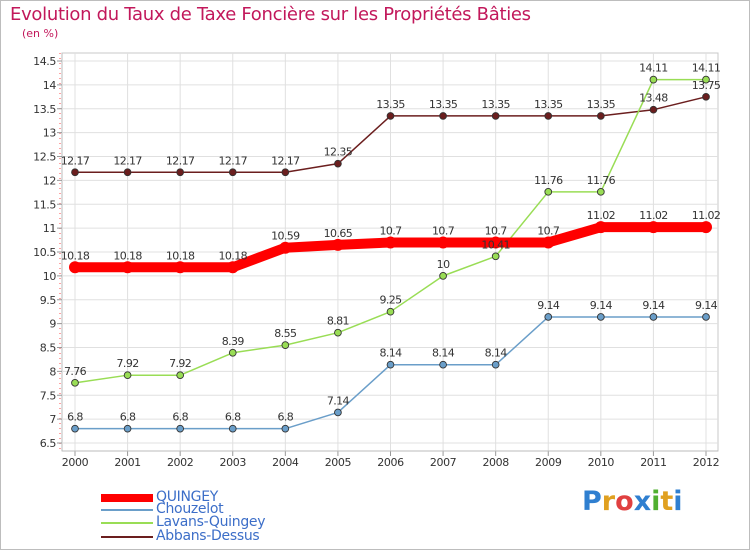  I want to click on x-tick-label: 2012, so click(706, 462).